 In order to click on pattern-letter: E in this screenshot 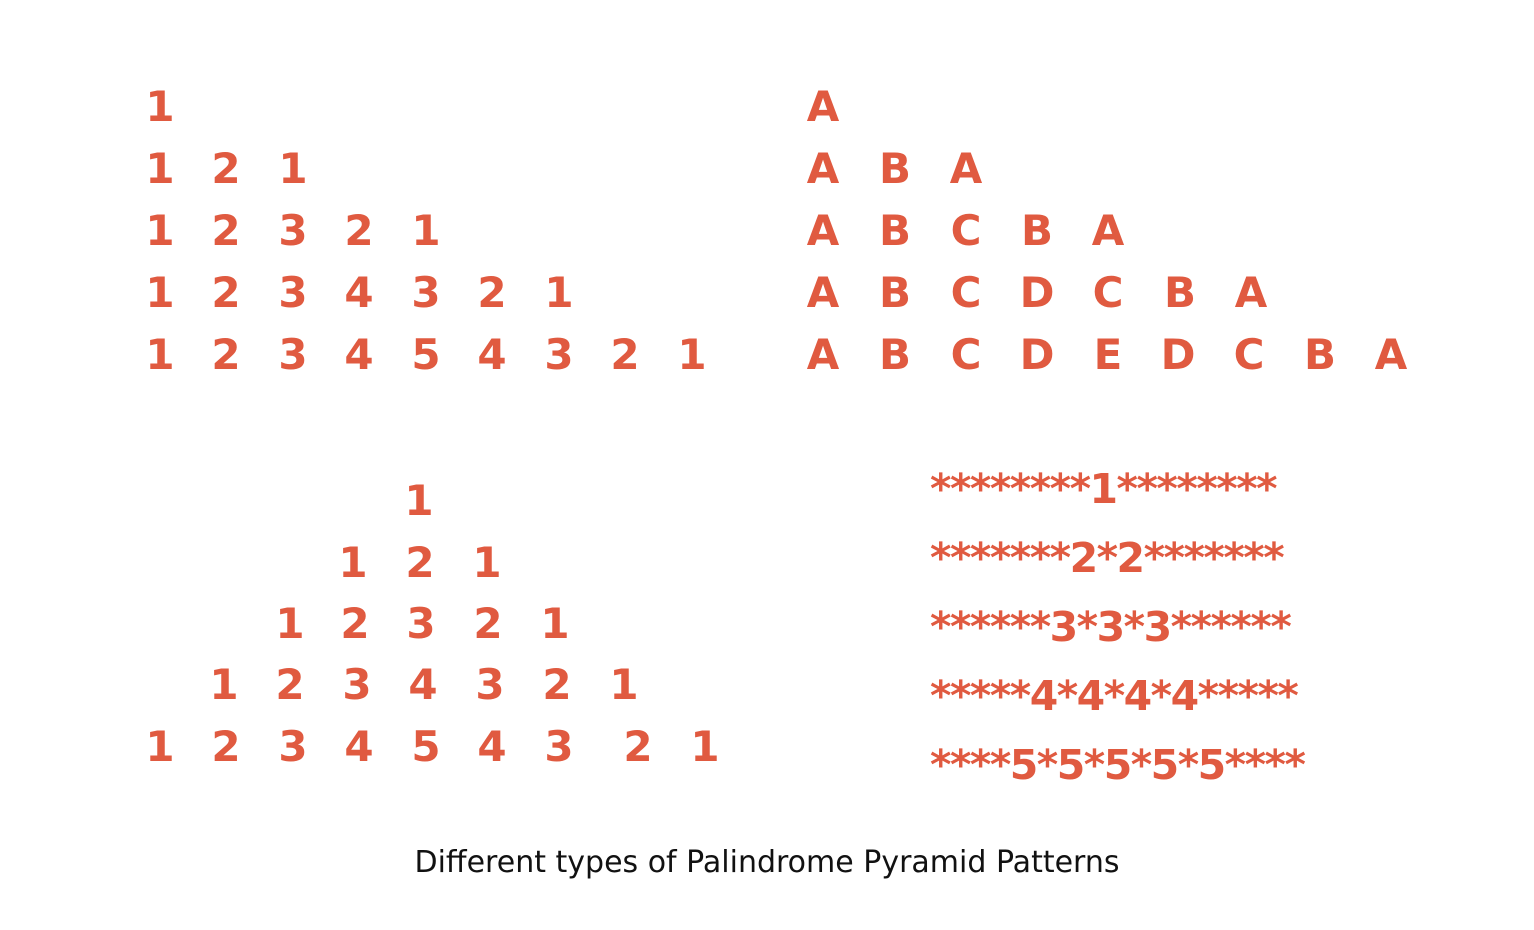, I will do `click(1108, 354)`.